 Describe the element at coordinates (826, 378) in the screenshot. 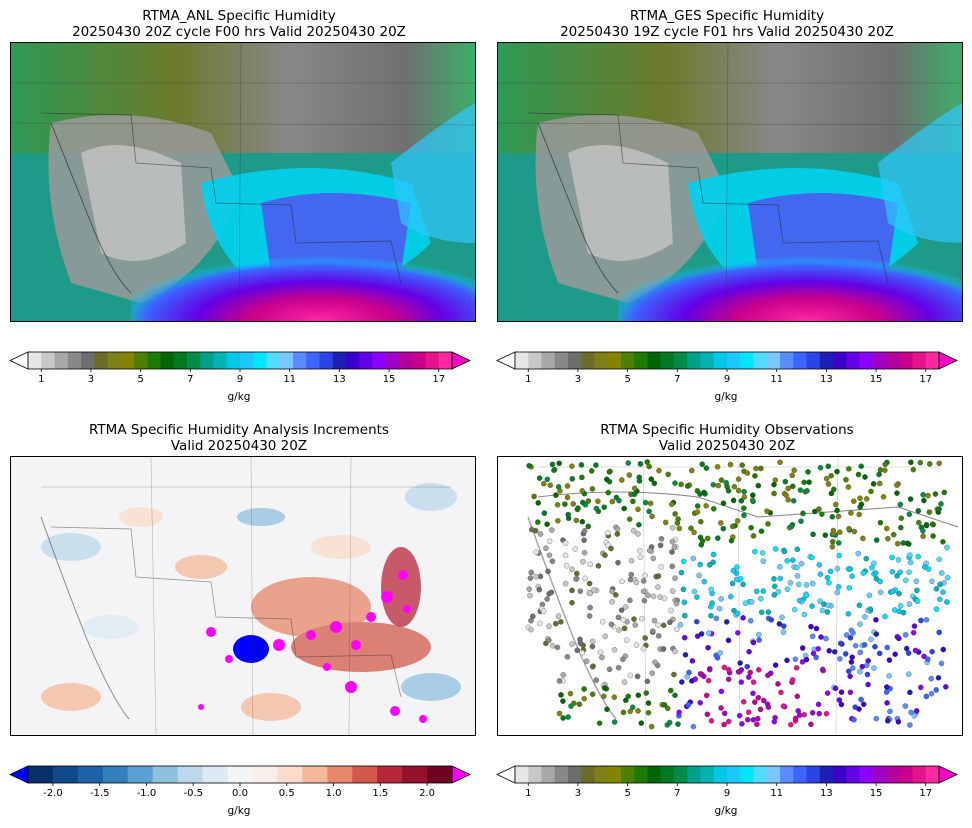

I see `colorbar-2-tick-label: 13` at that location.